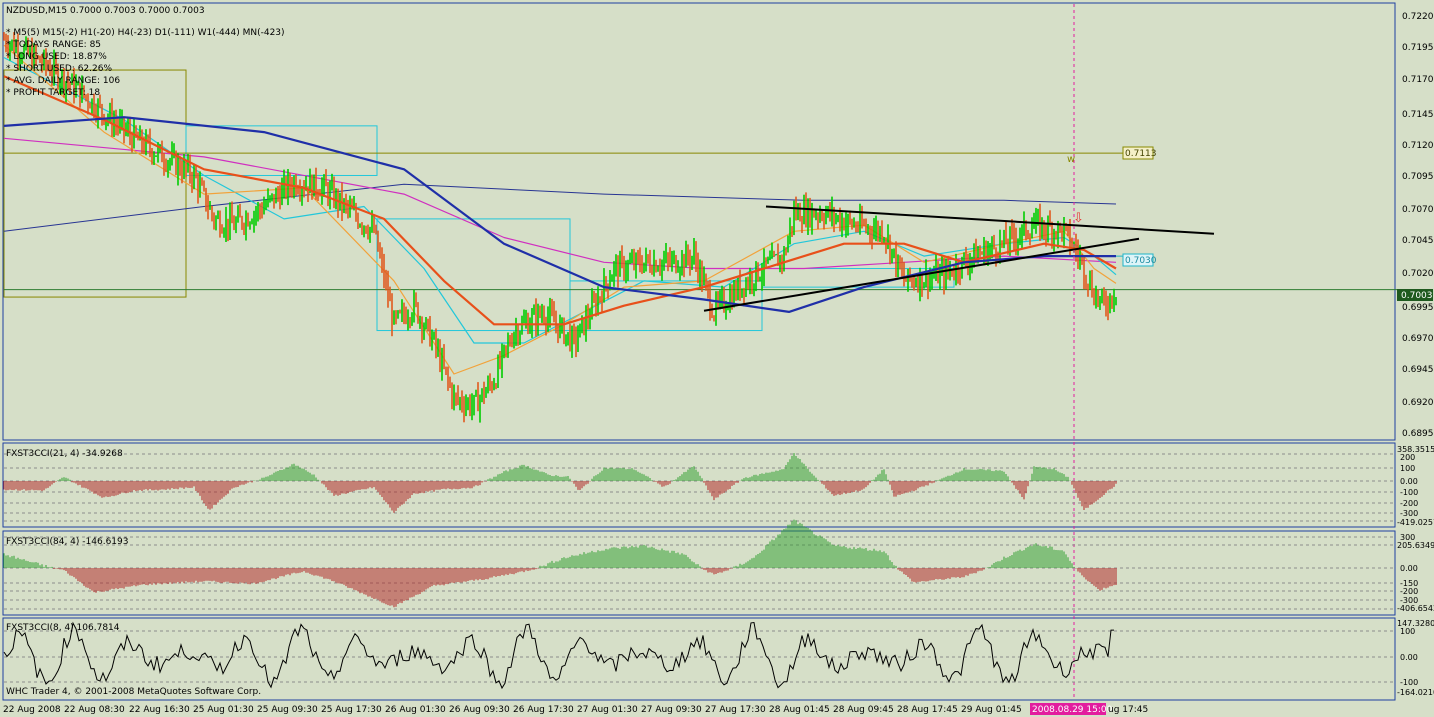  What do you see at coordinates (287, 710) in the screenshot?
I see `time-tick: 25 Aug 09:30` at bounding box center [287, 710].